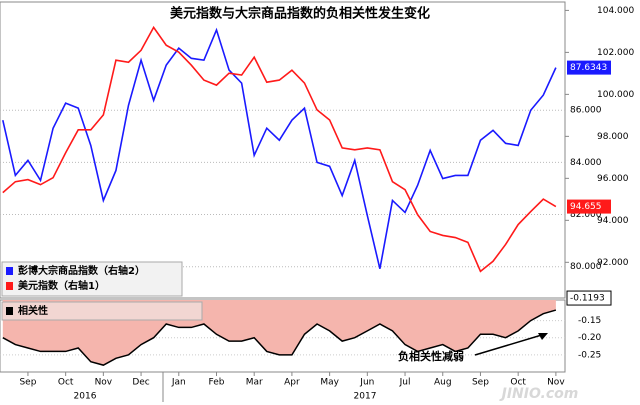  What do you see at coordinates (613, 179) in the screenshot?
I see `y-tick-label: 96.000` at bounding box center [613, 179].